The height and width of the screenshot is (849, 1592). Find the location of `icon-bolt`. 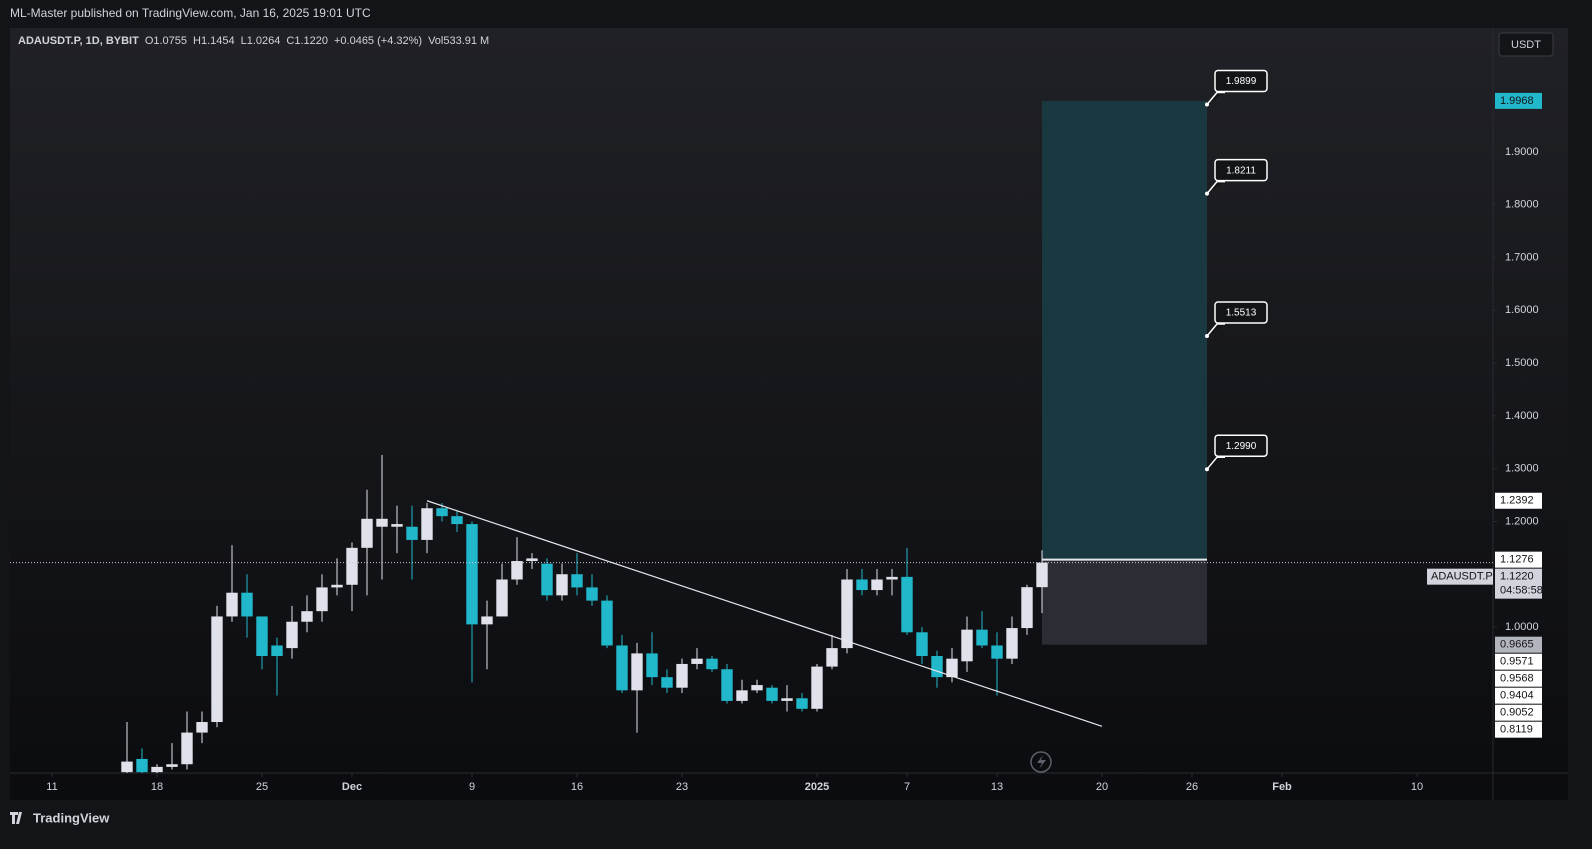

icon-bolt is located at coordinates (1041, 762).